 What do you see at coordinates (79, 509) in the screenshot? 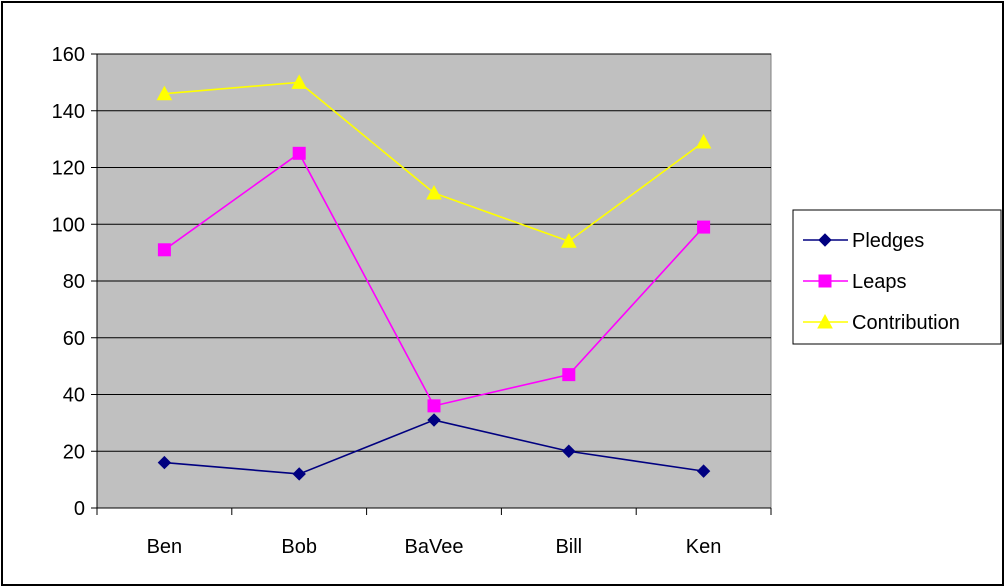
I see `y-tick-label: 0` at bounding box center [79, 509].